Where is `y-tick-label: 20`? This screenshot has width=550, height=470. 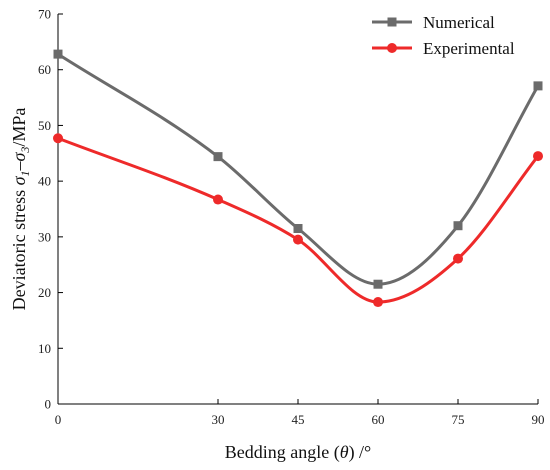 y-tick-label: 20 is located at coordinates (44, 292).